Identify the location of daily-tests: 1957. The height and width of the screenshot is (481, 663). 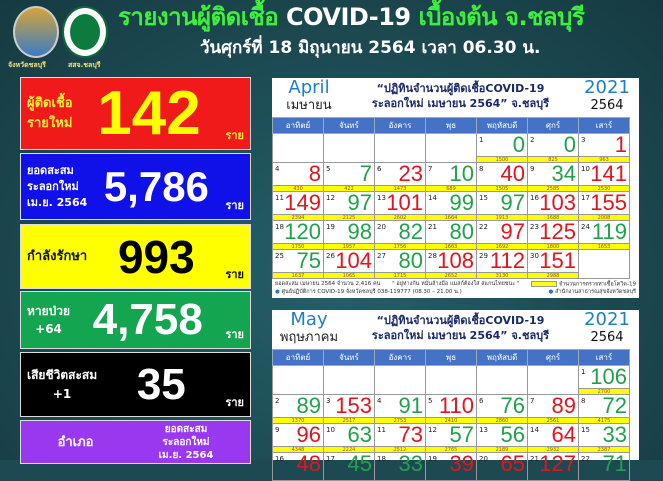
(349, 246).